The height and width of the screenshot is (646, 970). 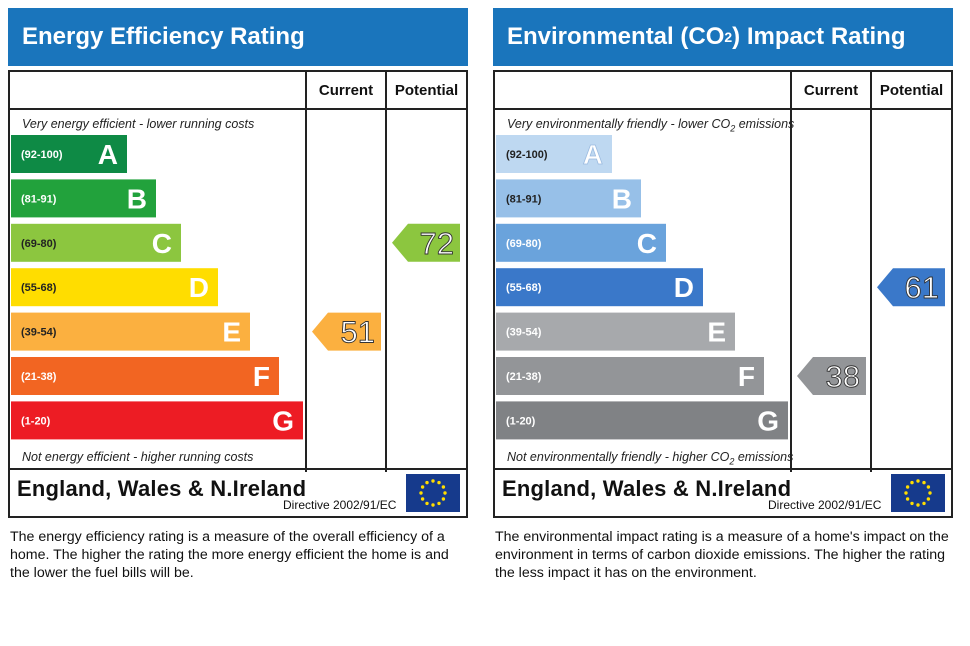 What do you see at coordinates (39, 244) in the screenshot?
I see `rating-range-label: (69-80)` at bounding box center [39, 244].